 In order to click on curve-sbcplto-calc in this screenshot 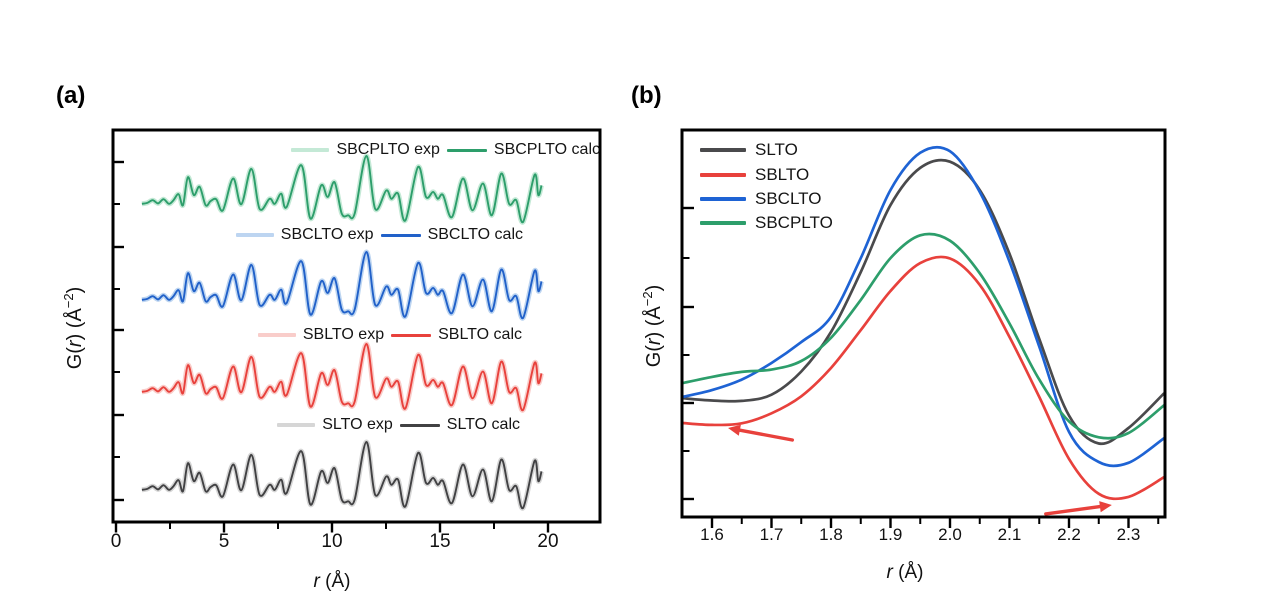, I will do `click(342, 189)`.